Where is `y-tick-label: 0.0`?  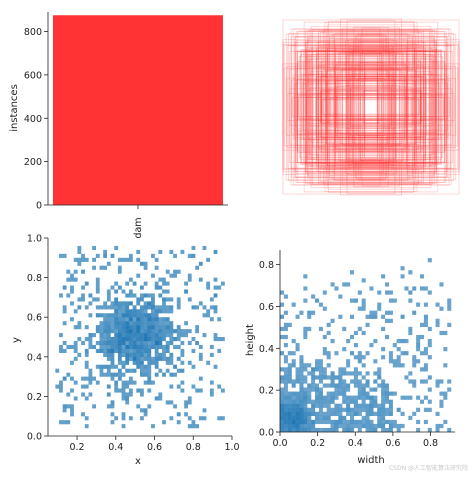
y-tick-label: 0.0 is located at coordinates (34, 437).